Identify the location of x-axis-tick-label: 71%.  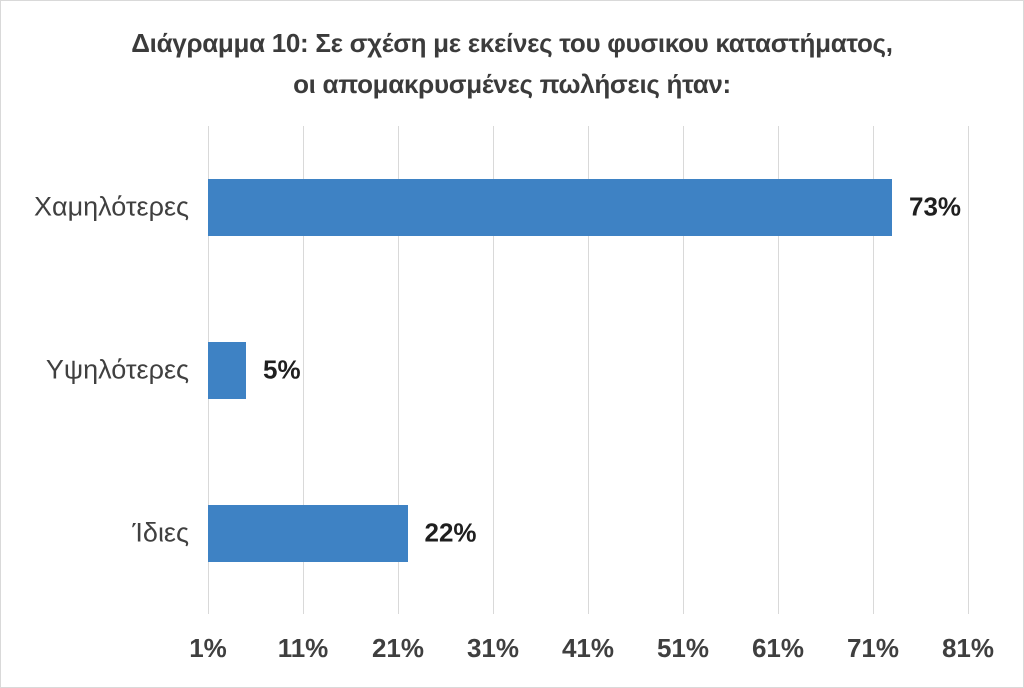
(873, 648).